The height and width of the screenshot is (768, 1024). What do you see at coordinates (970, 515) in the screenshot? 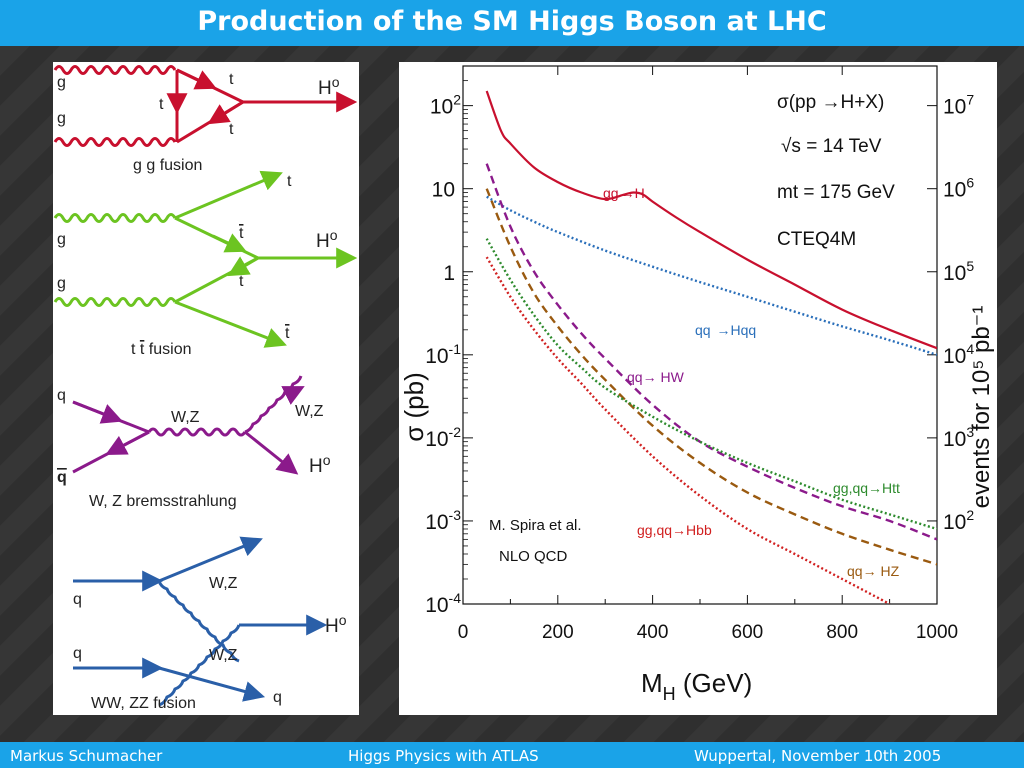
I see `y2-tick-exp: 2` at bounding box center [970, 515].